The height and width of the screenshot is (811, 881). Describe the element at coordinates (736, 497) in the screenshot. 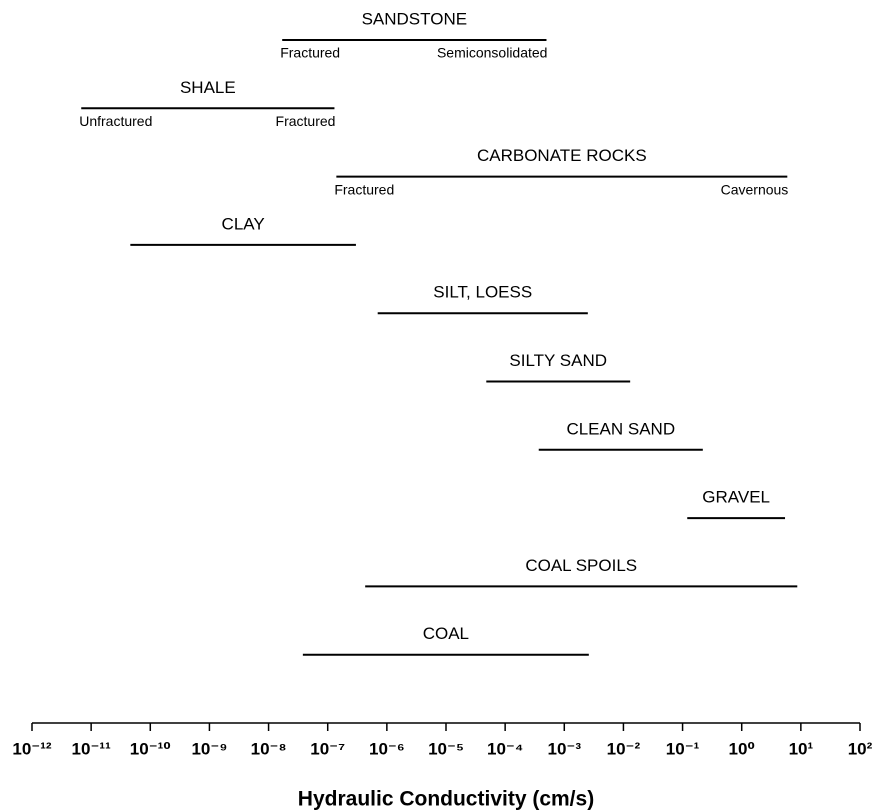

I see `range-name: GRAVEL` at that location.